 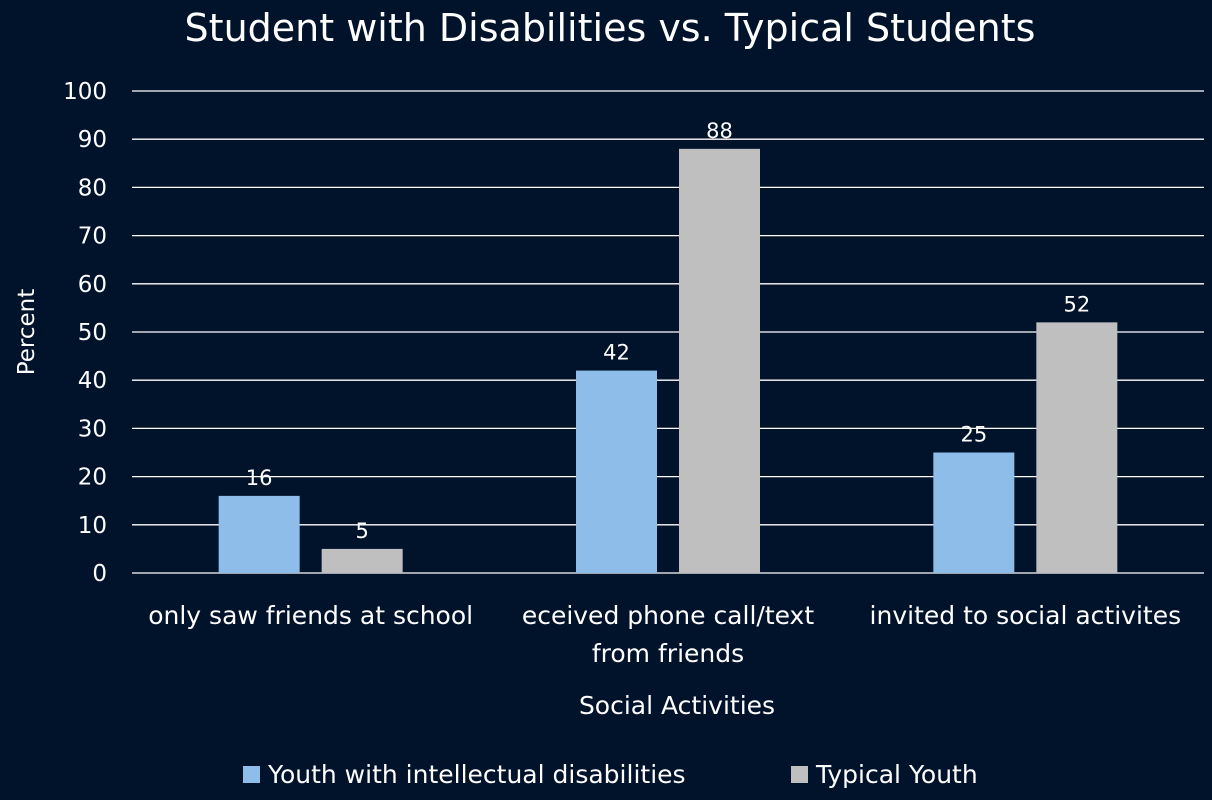 I want to click on category-label: eceived phone call/text, so click(x=668, y=615).